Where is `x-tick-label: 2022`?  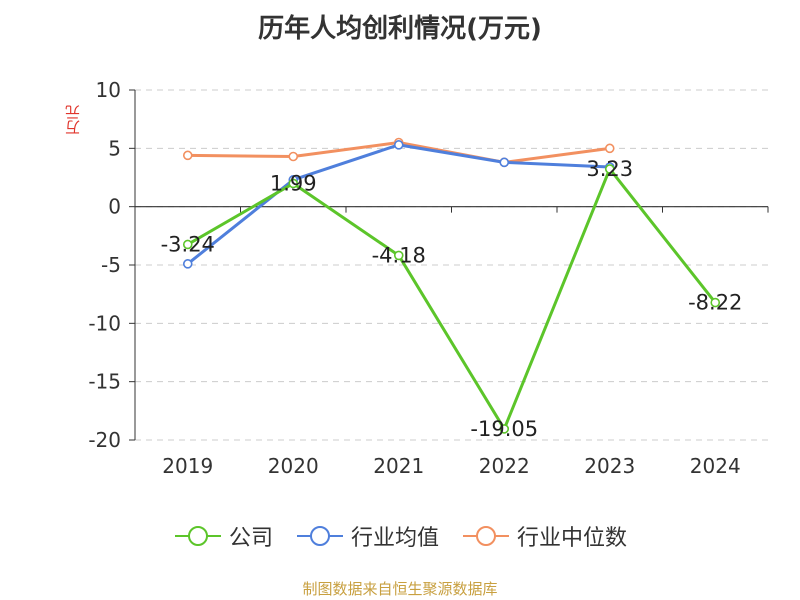
x-tick-label: 2022 is located at coordinates (504, 466).